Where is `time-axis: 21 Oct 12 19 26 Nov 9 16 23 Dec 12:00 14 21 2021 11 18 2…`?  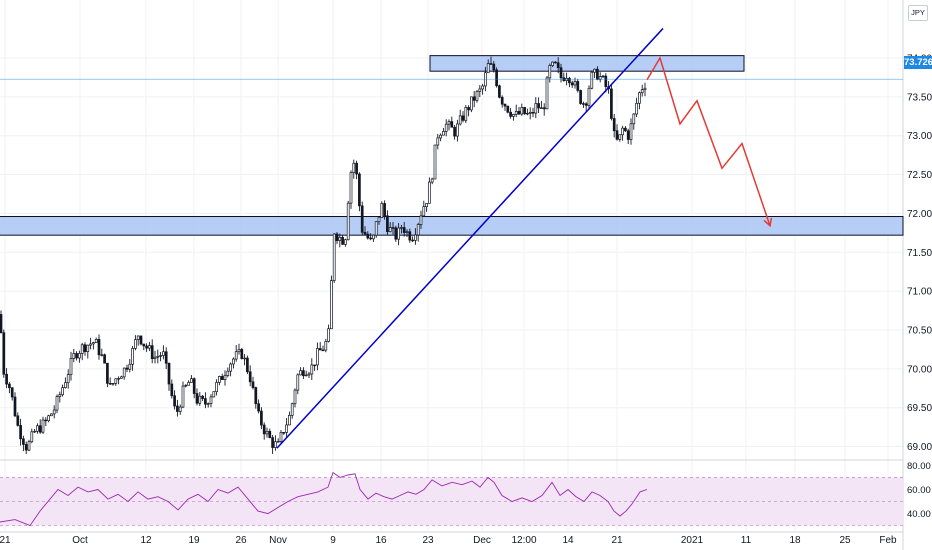 time-axis: 21 Oct 12 19 26 Nov 9 16 23 Dec 12:00 14 21 2021 11 18 2… is located at coordinates (448, 540).